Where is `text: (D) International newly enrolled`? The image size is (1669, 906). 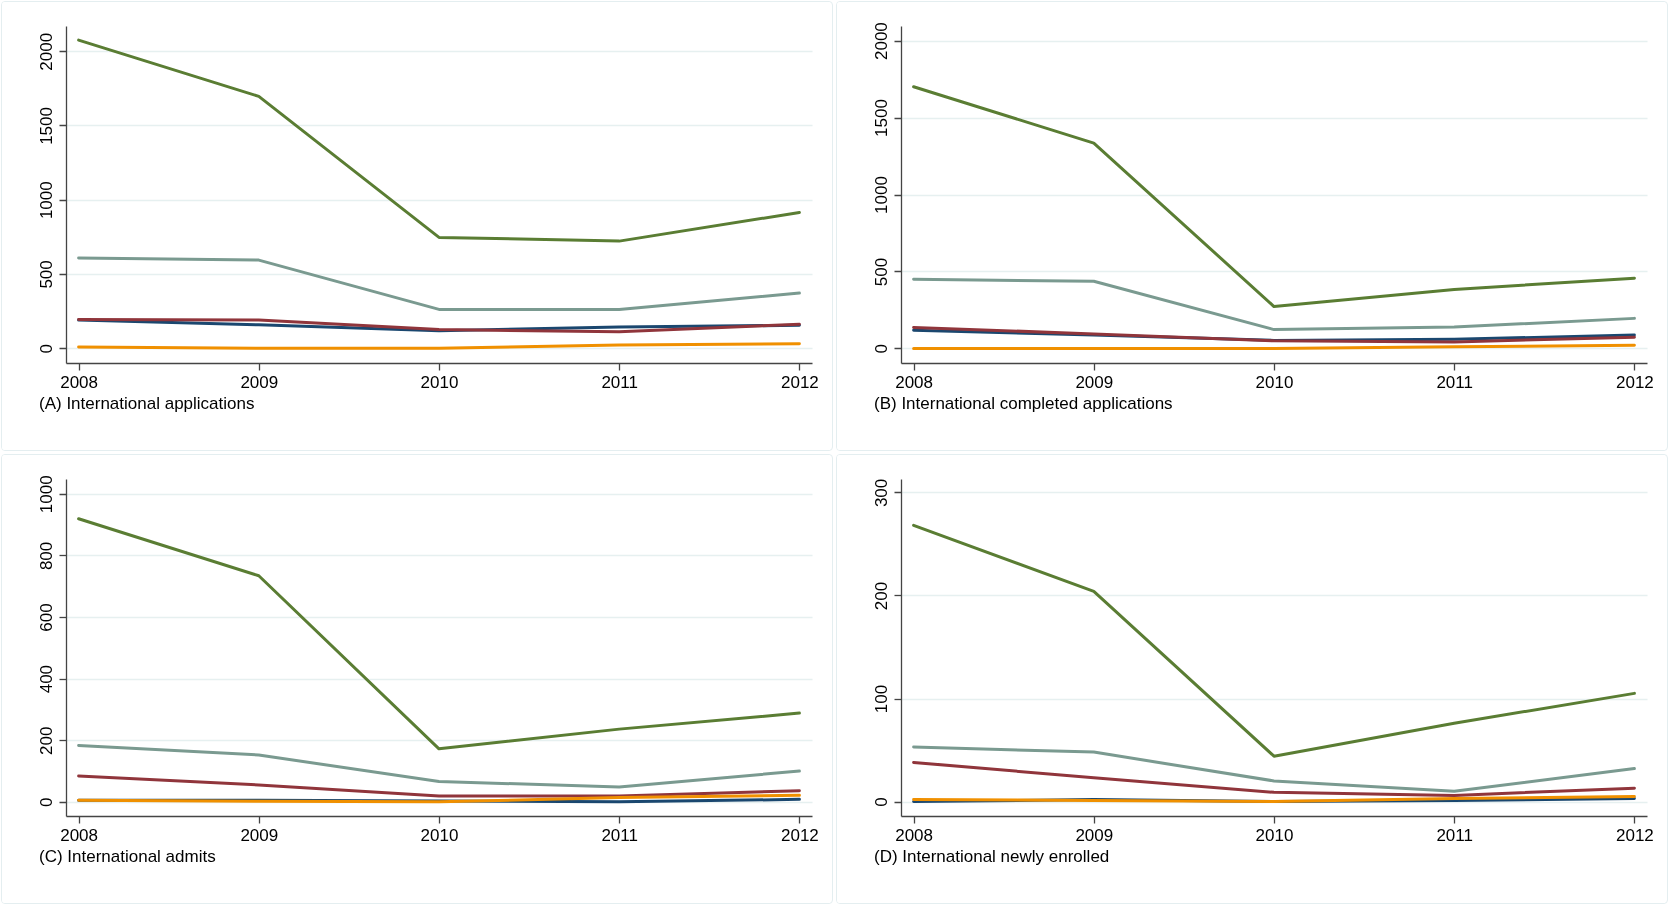 text: (D) International newly enrolled is located at coordinates (992, 856).